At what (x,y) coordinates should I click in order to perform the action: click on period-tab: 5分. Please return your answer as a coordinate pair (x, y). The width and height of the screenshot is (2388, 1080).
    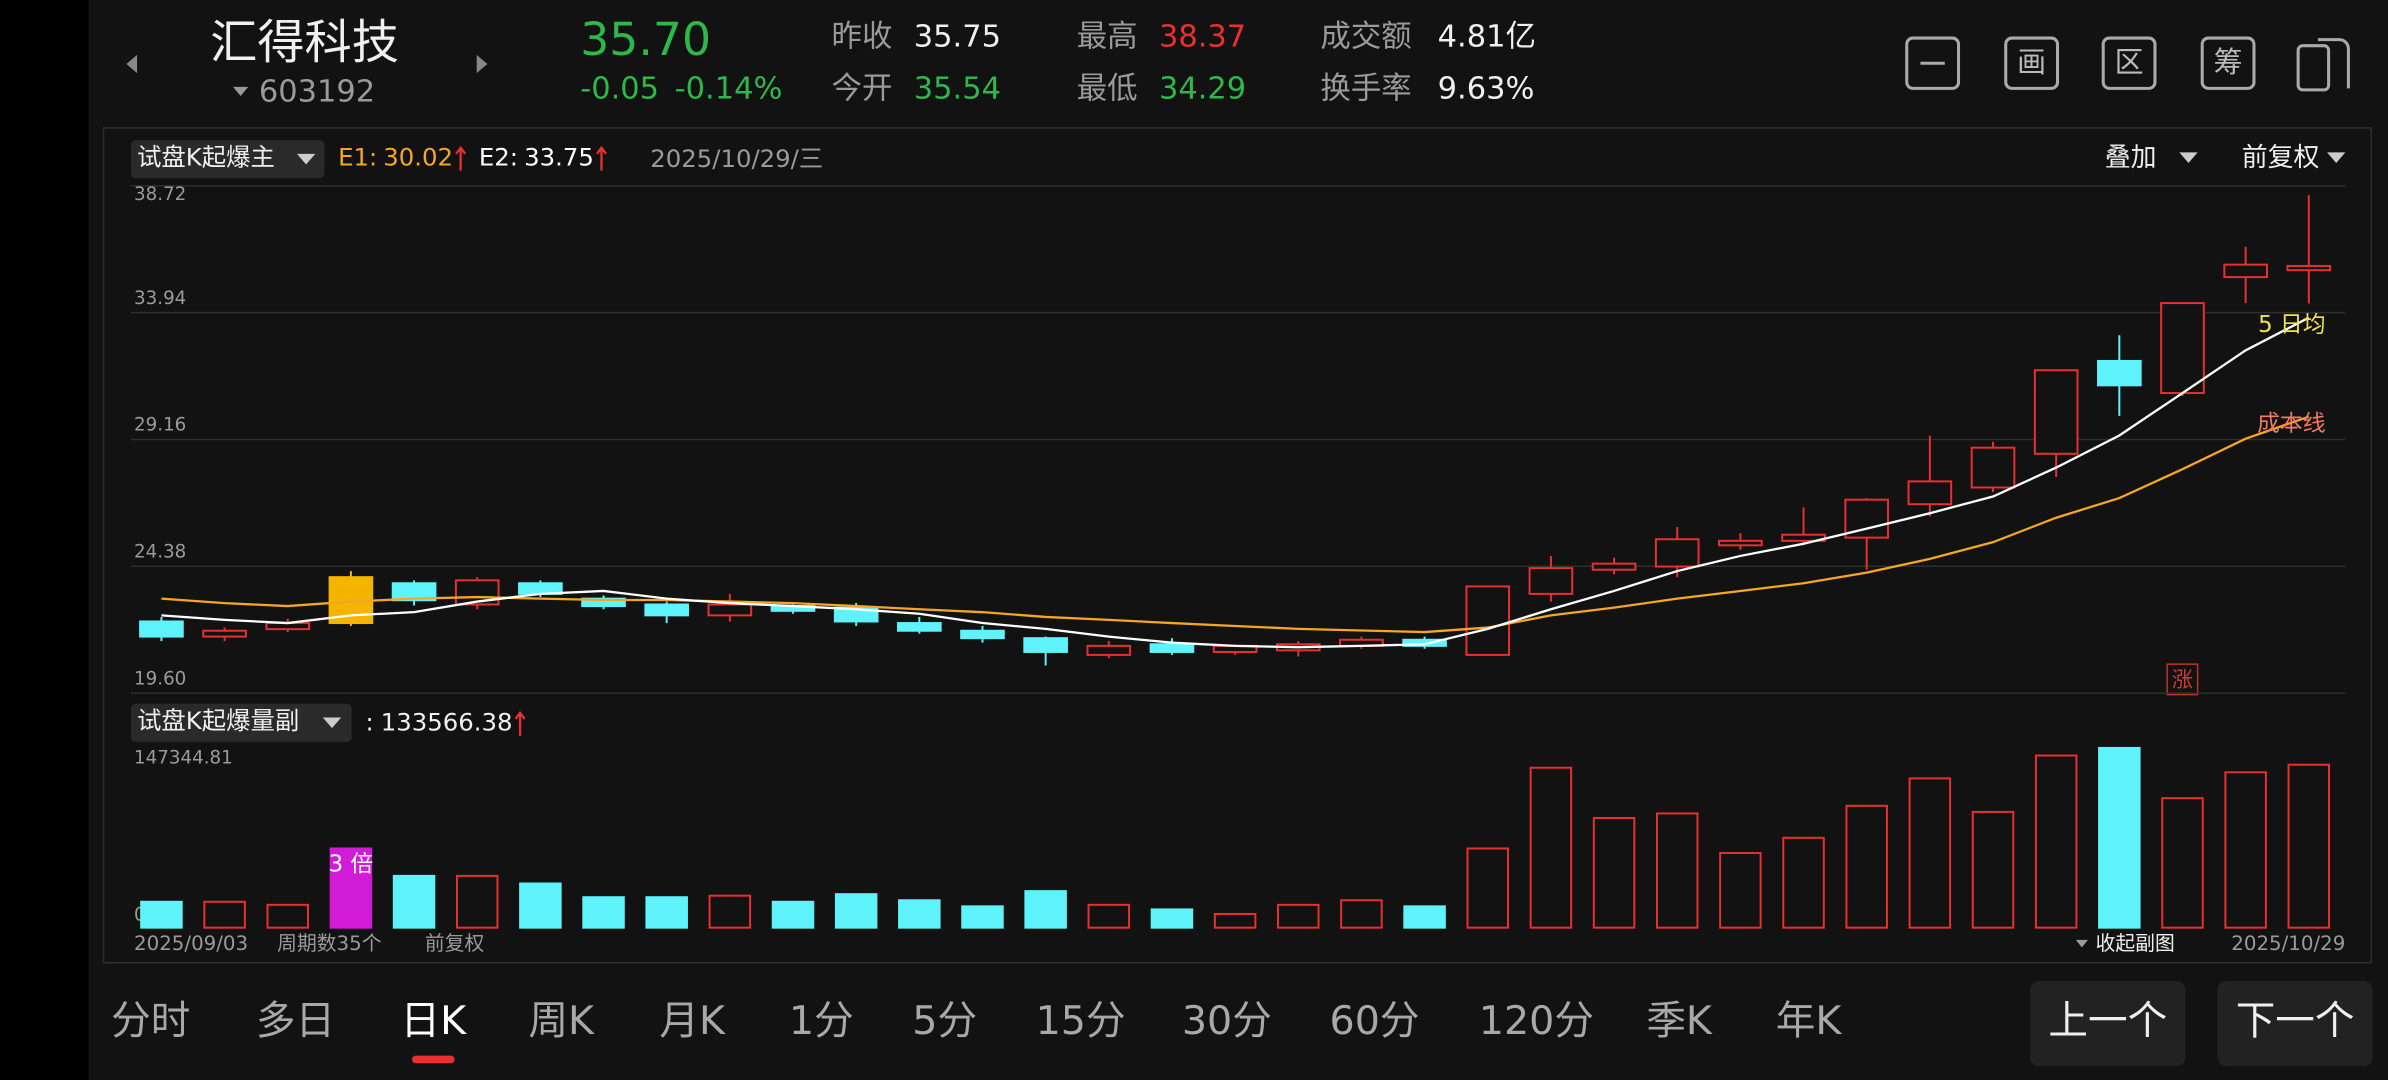
    Looking at the image, I should click on (944, 1021).